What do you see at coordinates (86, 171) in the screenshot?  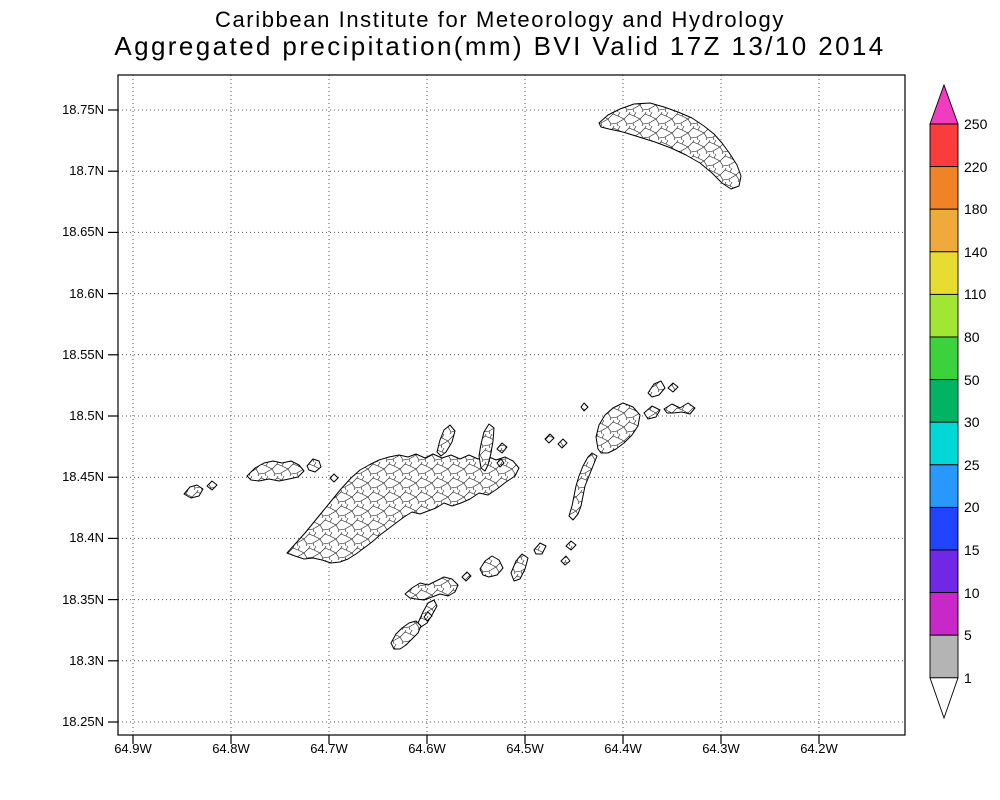 I see `y-tick-label: 18.7N` at bounding box center [86, 171].